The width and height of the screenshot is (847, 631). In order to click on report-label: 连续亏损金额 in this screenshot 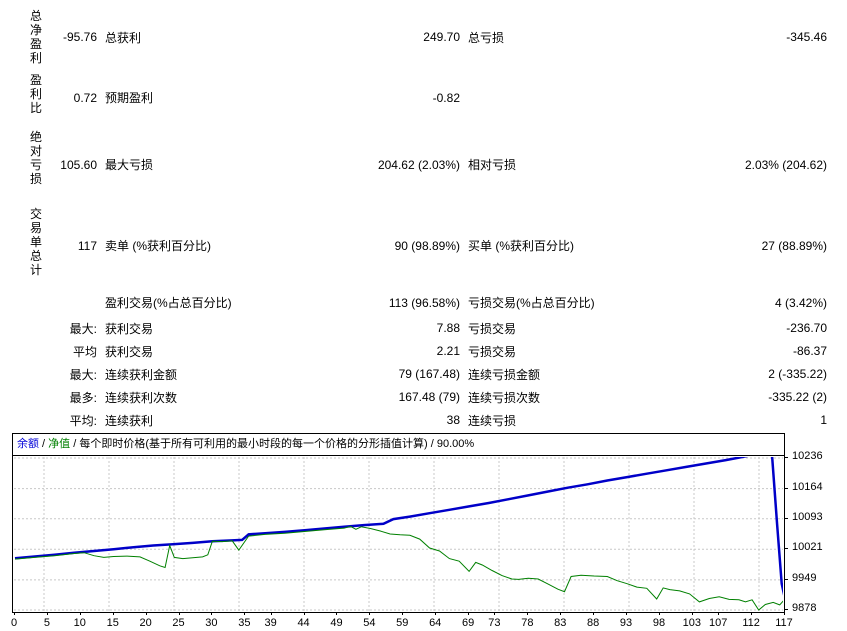, I will do `click(504, 374)`.